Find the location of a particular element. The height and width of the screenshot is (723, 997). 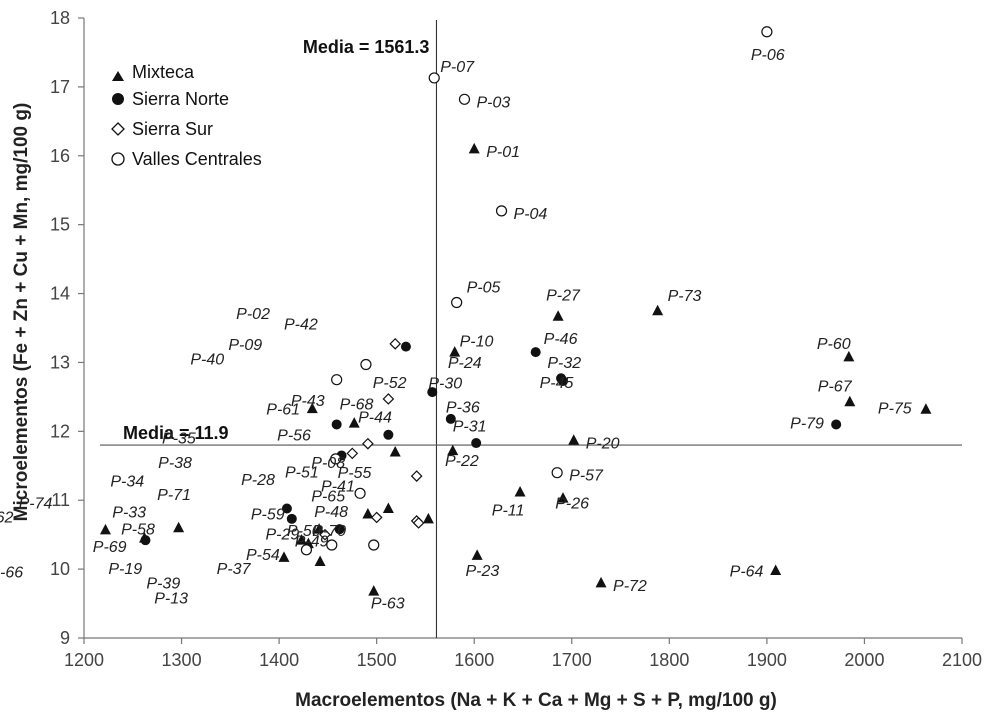

point-label: P-39 is located at coordinates (163, 583).